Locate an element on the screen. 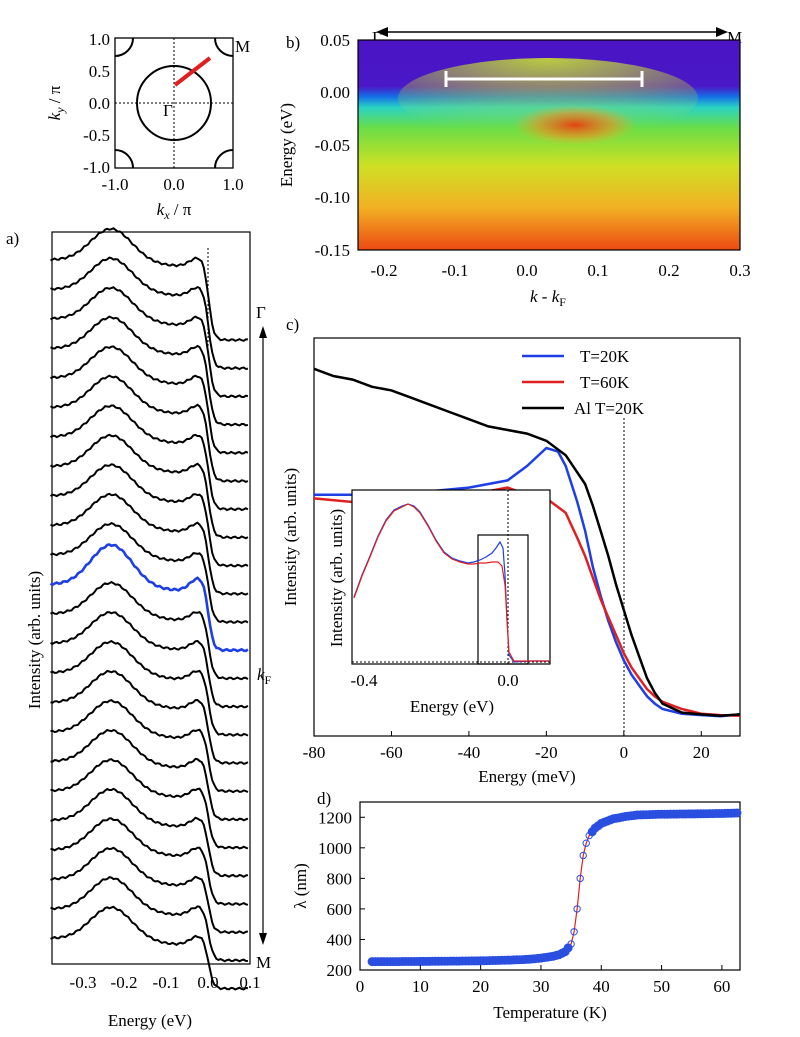  cut-line is located at coordinates (192, 71).